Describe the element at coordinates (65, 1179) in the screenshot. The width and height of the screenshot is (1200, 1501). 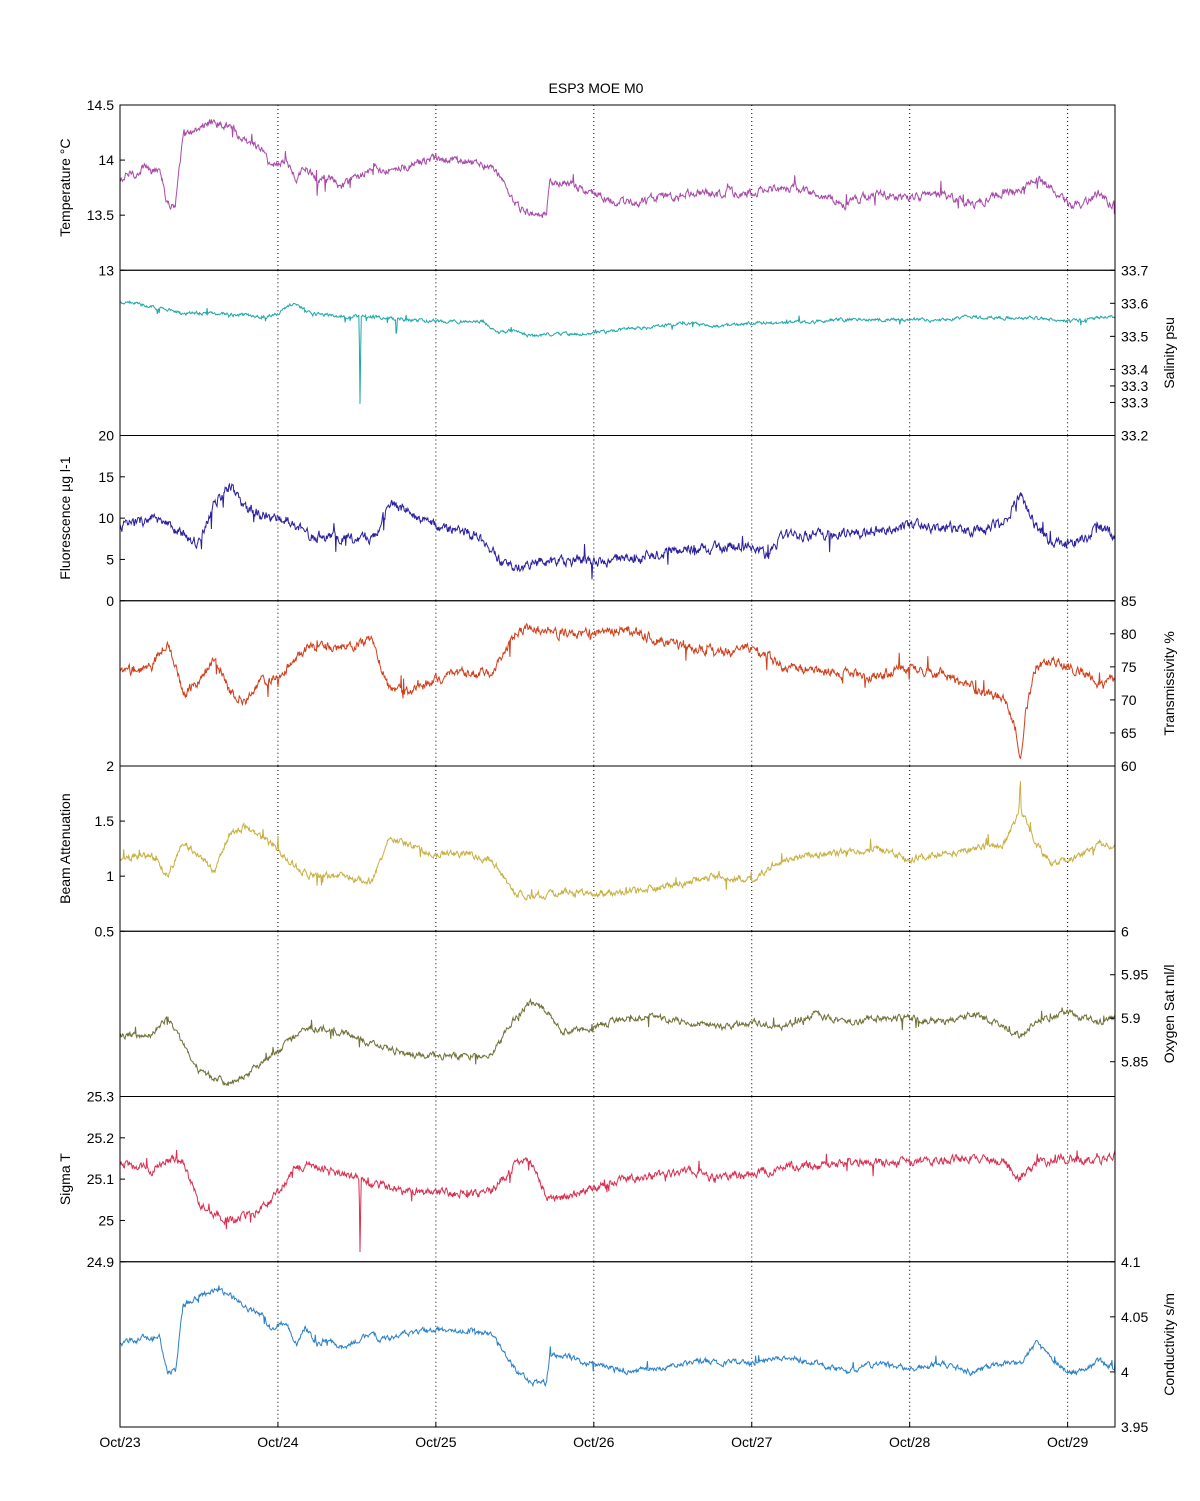
I see `y-axis-label: Sigma T` at that location.